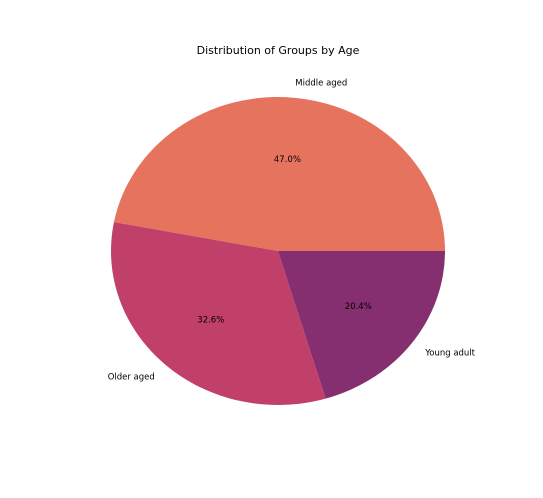 The width and height of the screenshot is (543, 498). I want to click on pie-category-label: Young adult, so click(449, 353).